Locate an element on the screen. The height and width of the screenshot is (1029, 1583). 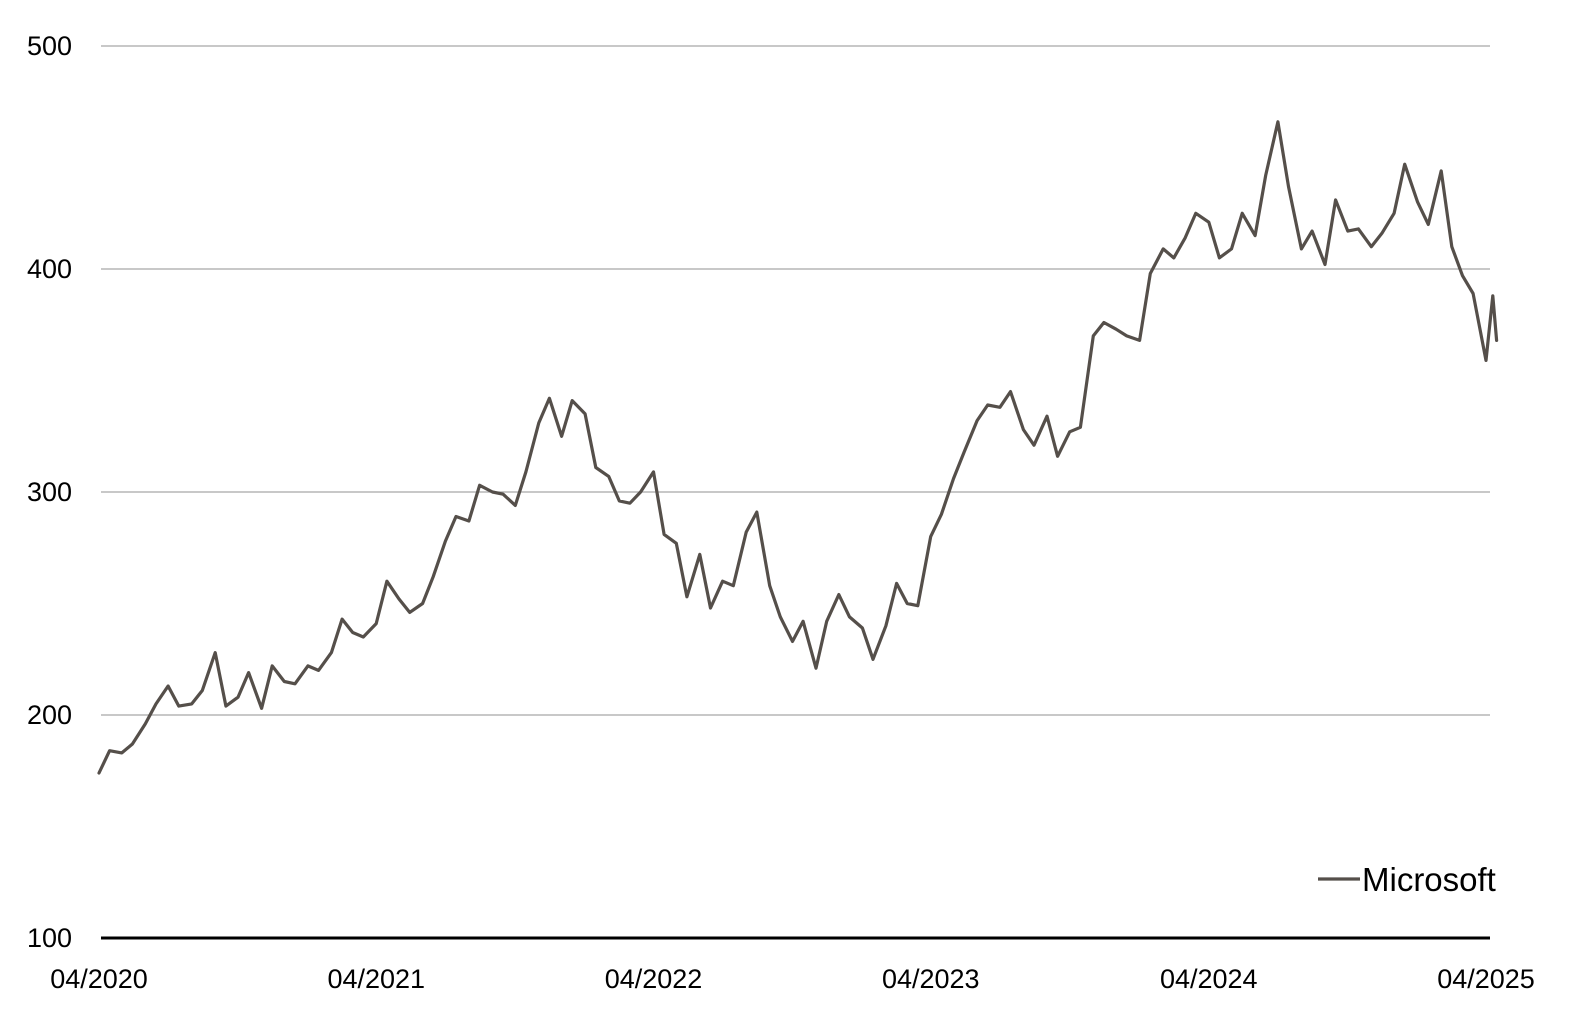
y-axis-tick-labels: 100 200 300 400 500 is located at coordinates (49, 492).